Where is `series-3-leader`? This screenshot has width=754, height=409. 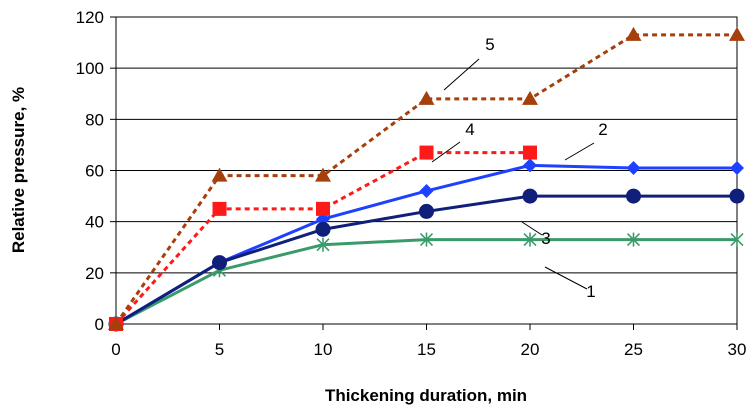
series-3-leader is located at coordinates (532, 228).